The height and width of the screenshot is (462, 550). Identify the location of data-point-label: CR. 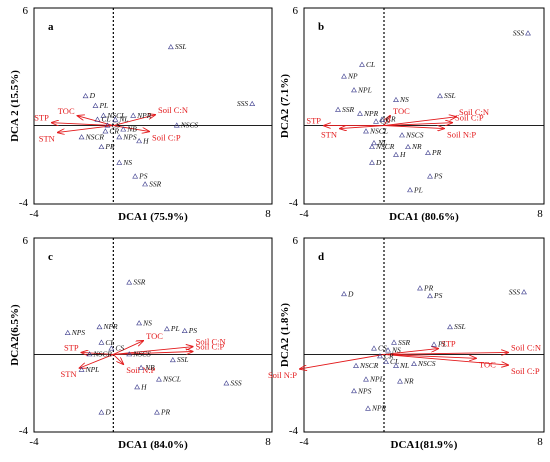
(114, 130).